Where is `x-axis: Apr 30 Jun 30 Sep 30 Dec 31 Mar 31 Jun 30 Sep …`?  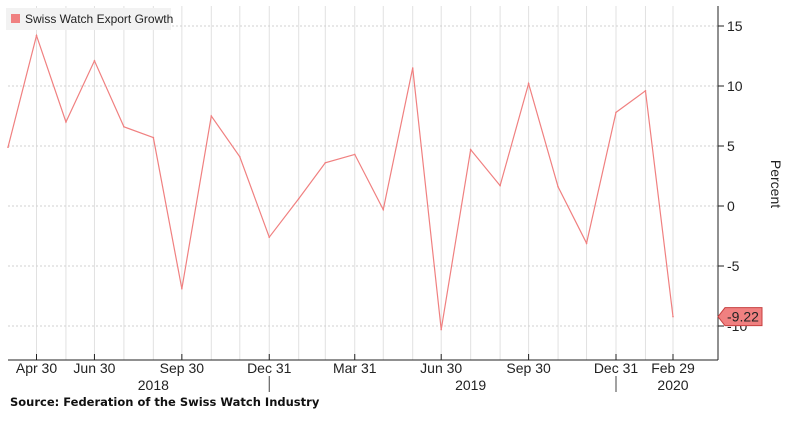 x-axis: Apr 30 Jun 30 Sep 30 Dec 31 Mar 31 Jun 30 Sep … is located at coordinates (355, 373).